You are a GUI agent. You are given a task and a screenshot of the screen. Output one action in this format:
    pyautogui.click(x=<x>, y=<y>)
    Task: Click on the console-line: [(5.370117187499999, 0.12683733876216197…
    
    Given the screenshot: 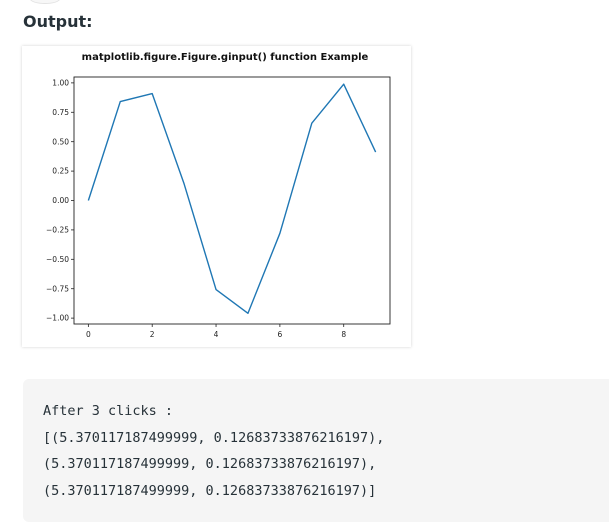 What is the action you would take?
    pyautogui.click(x=214, y=438)
    